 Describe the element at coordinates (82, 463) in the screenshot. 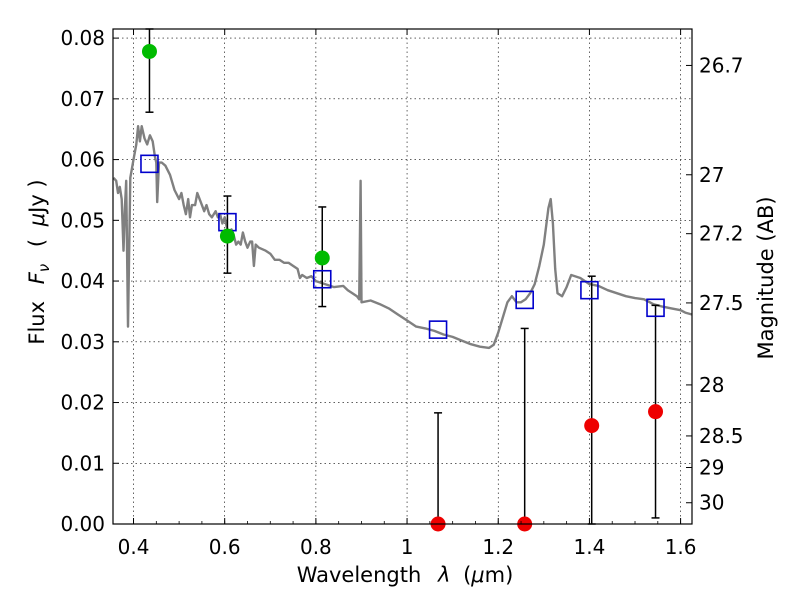

I see `y-tick-label: 0.01` at that location.